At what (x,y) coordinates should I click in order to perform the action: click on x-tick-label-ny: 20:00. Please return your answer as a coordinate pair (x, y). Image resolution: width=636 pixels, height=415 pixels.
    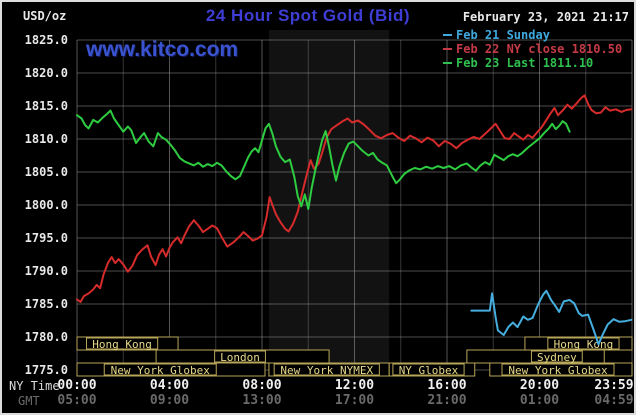
    Looking at the image, I should click on (539, 385).